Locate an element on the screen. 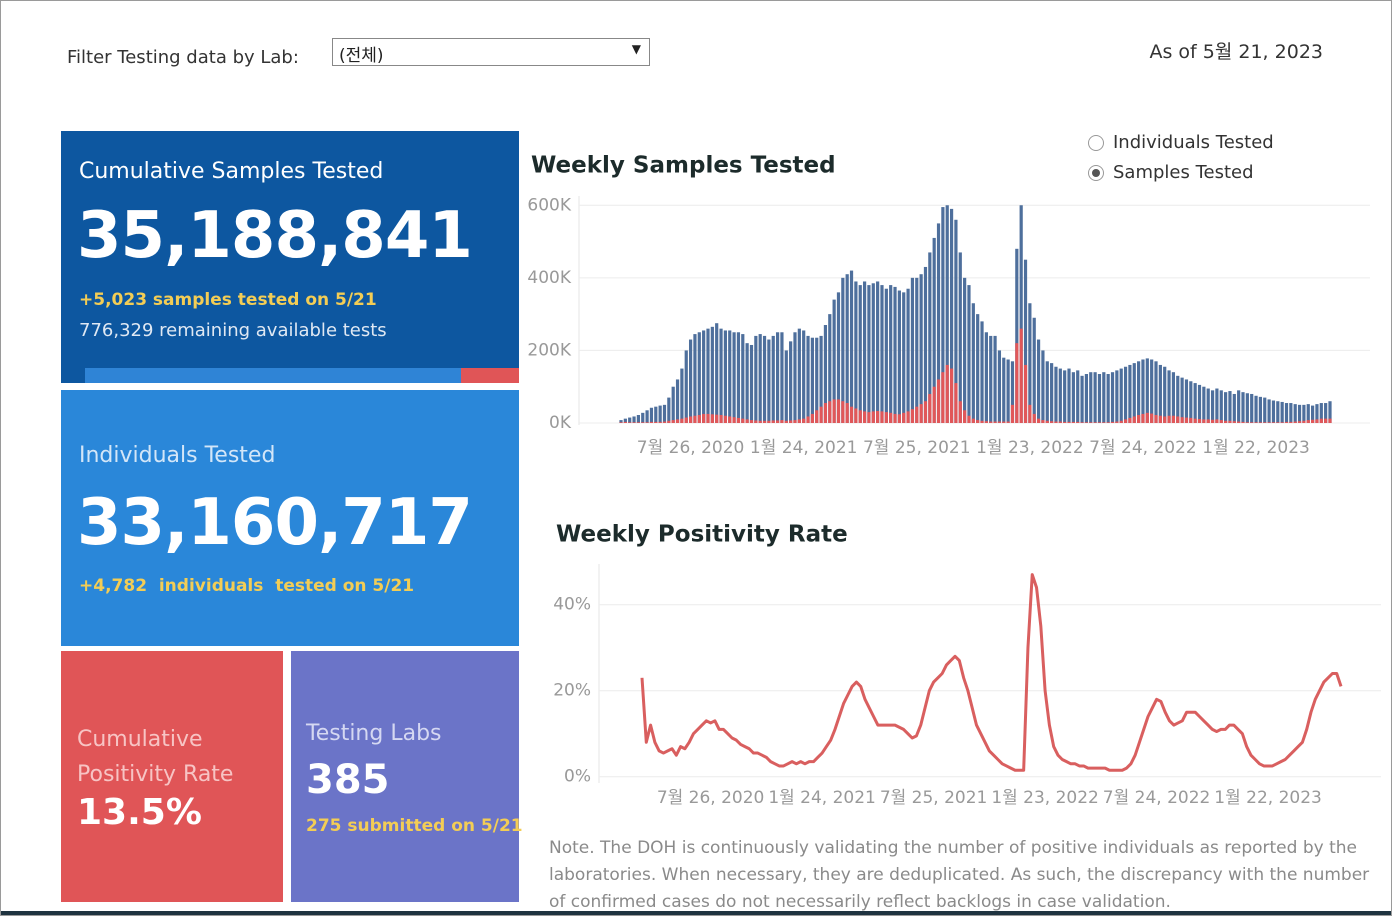 This screenshot has height=916, width=1392. tile-remaining: 776,329 remaining available tests is located at coordinates (233, 330).